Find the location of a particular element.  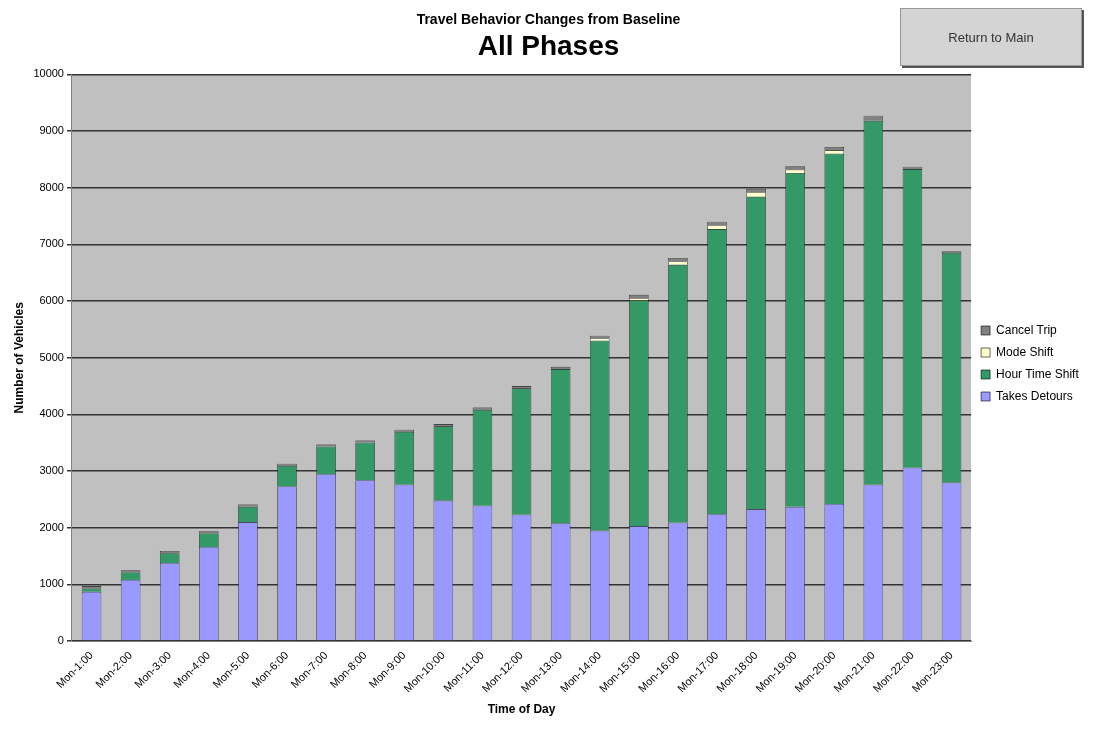

y-tick-label: 1000 is located at coordinates (51, 583).